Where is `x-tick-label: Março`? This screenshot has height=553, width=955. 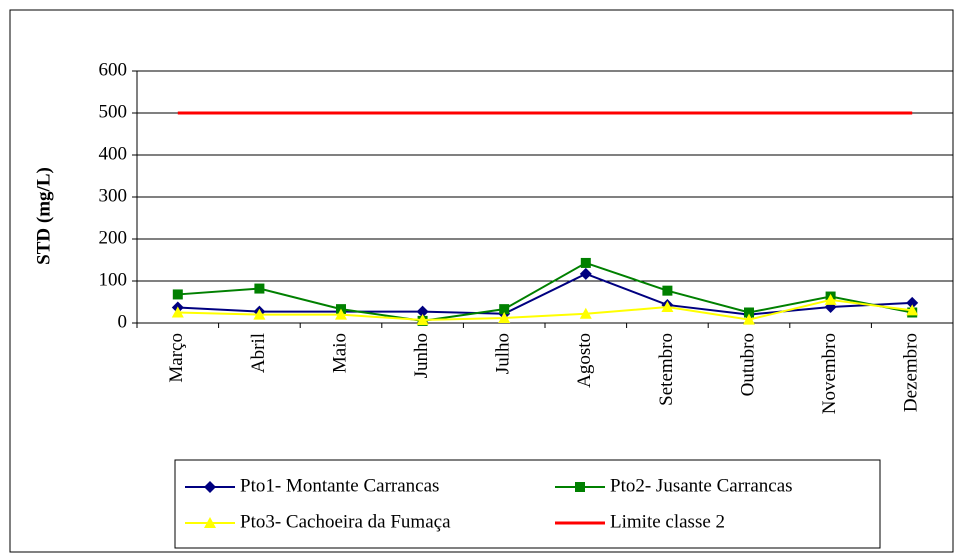 x-tick-label: Março is located at coordinates (176, 358).